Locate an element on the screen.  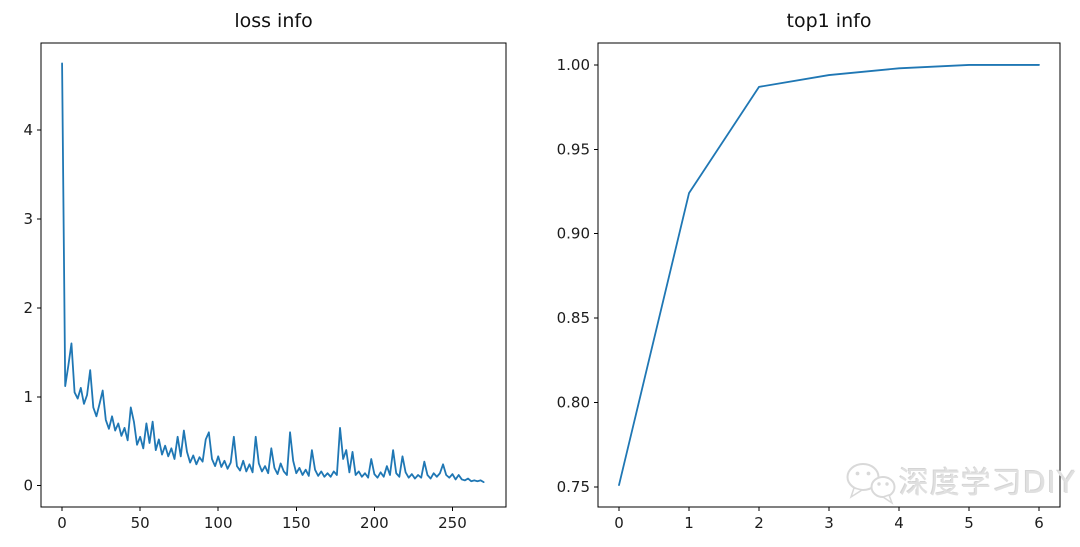
x-tick-label: 250 is located at coordinates (452, 523).